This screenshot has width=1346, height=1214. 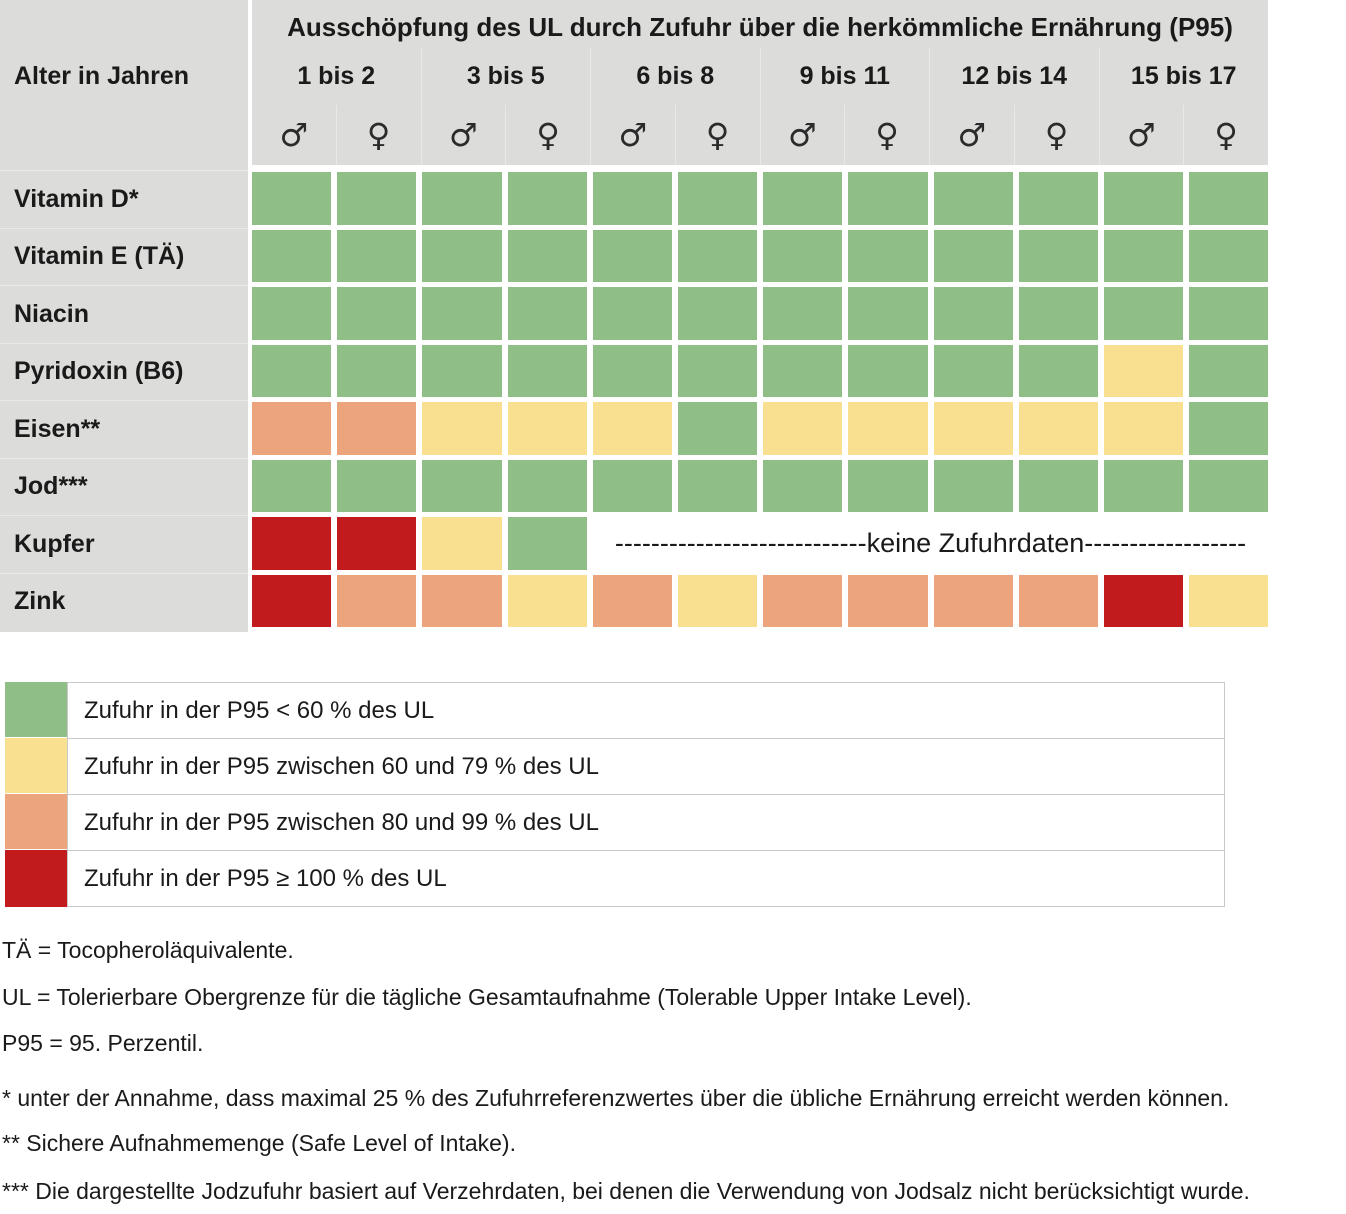 What do you see at coordinates (124, 371) in the screenshot?
I see `row-label: Pyridoxin (B6)` at bounding box center [124, 371].